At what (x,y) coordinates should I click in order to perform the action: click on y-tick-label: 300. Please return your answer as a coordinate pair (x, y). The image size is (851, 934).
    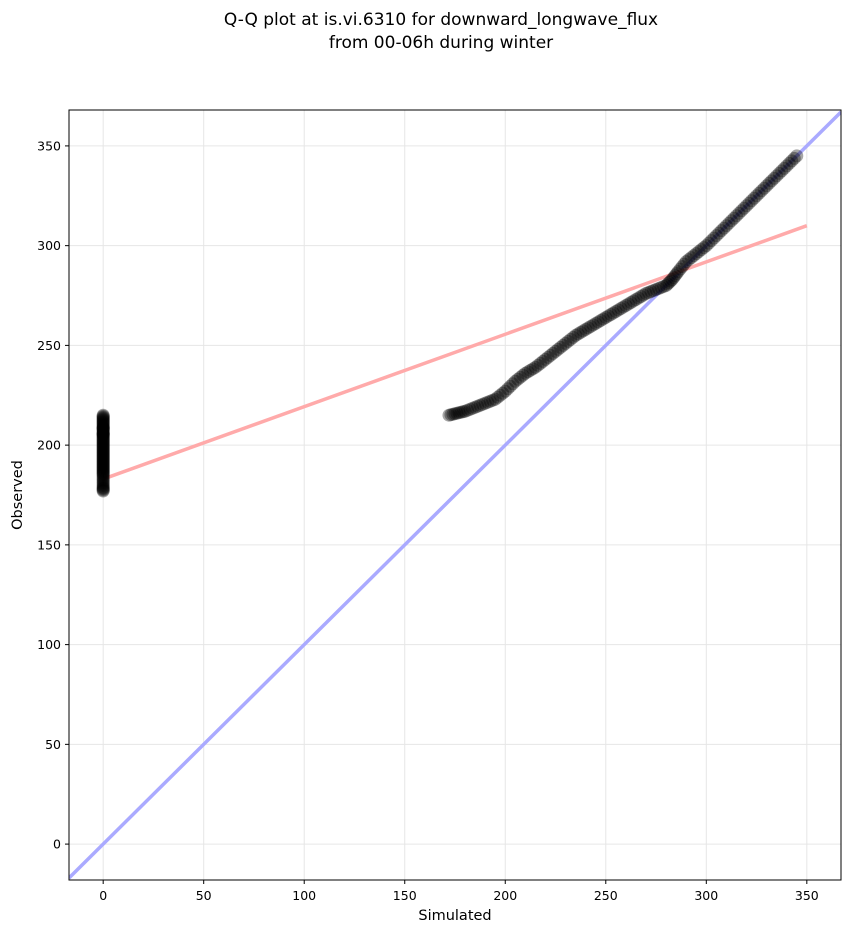
    Looking at the image, I should click on (49, 245).